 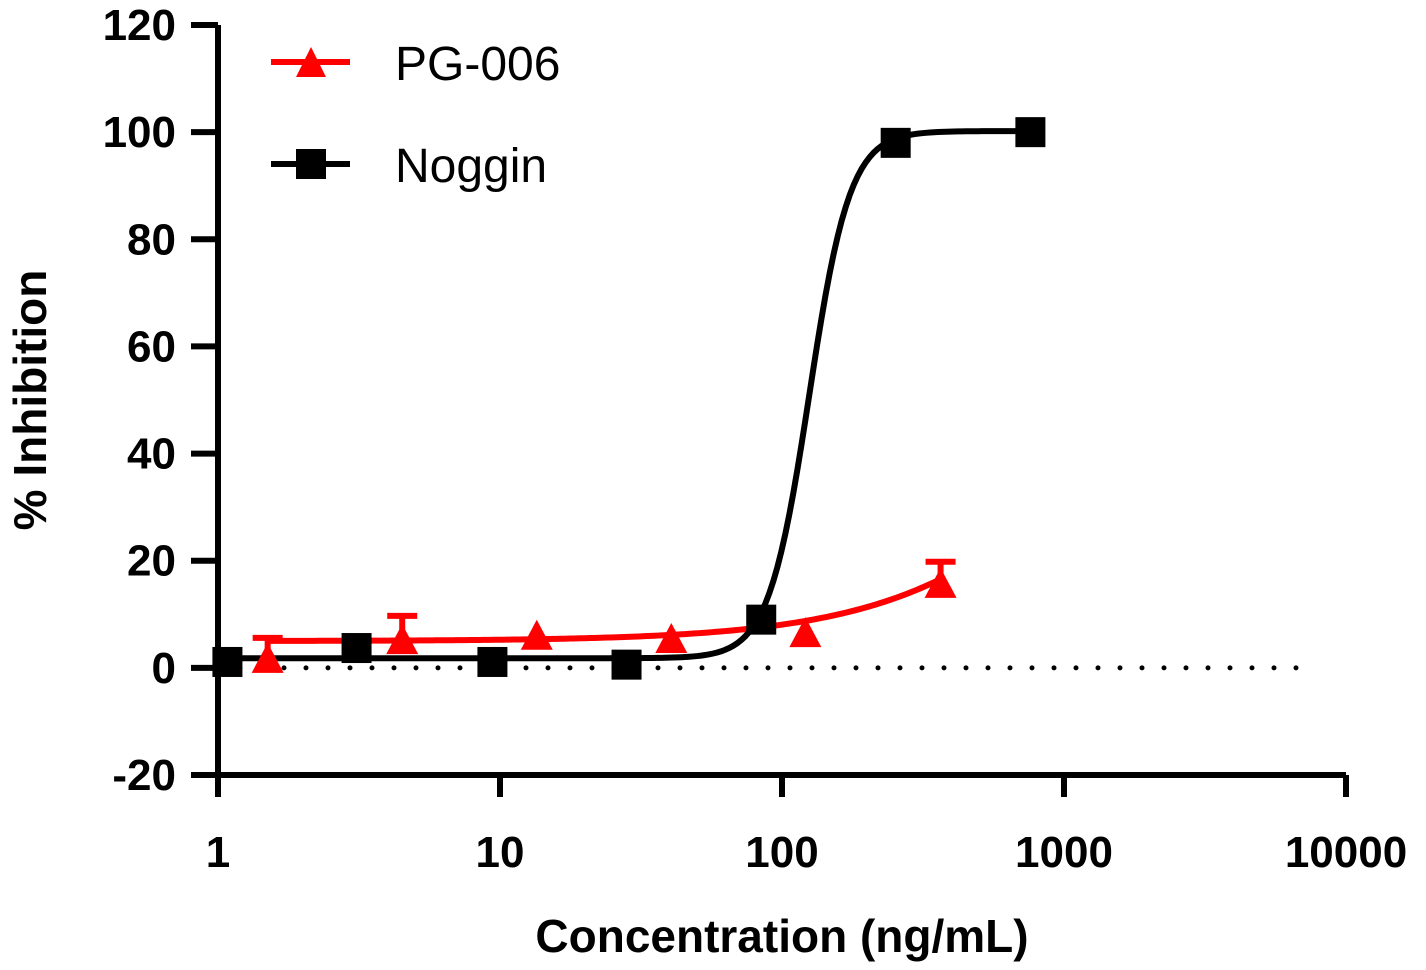 I want to click on legend-triangle-icon, so click(x=311, y=62).